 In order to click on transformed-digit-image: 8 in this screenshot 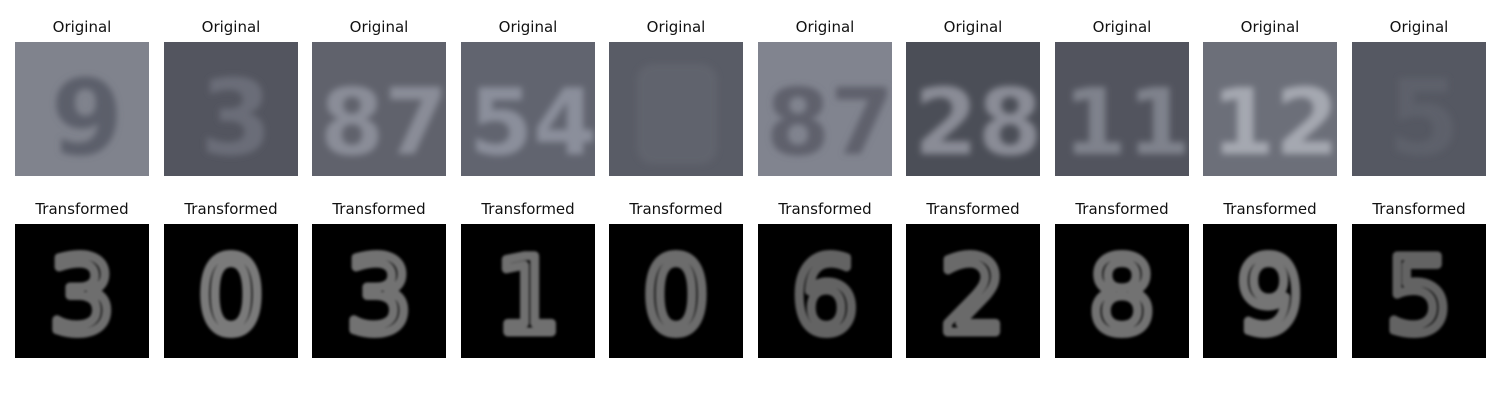, I will do `click(1122, 291)`.